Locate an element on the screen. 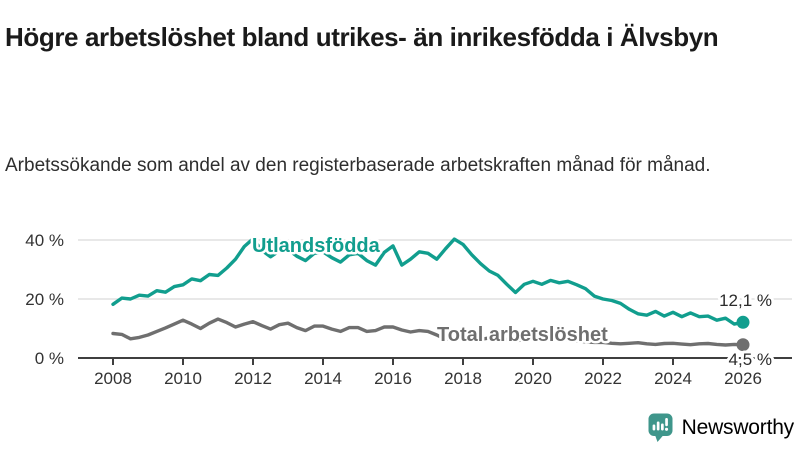  x-axis-tick-label: 2026 is located at coordinates (743, 378).